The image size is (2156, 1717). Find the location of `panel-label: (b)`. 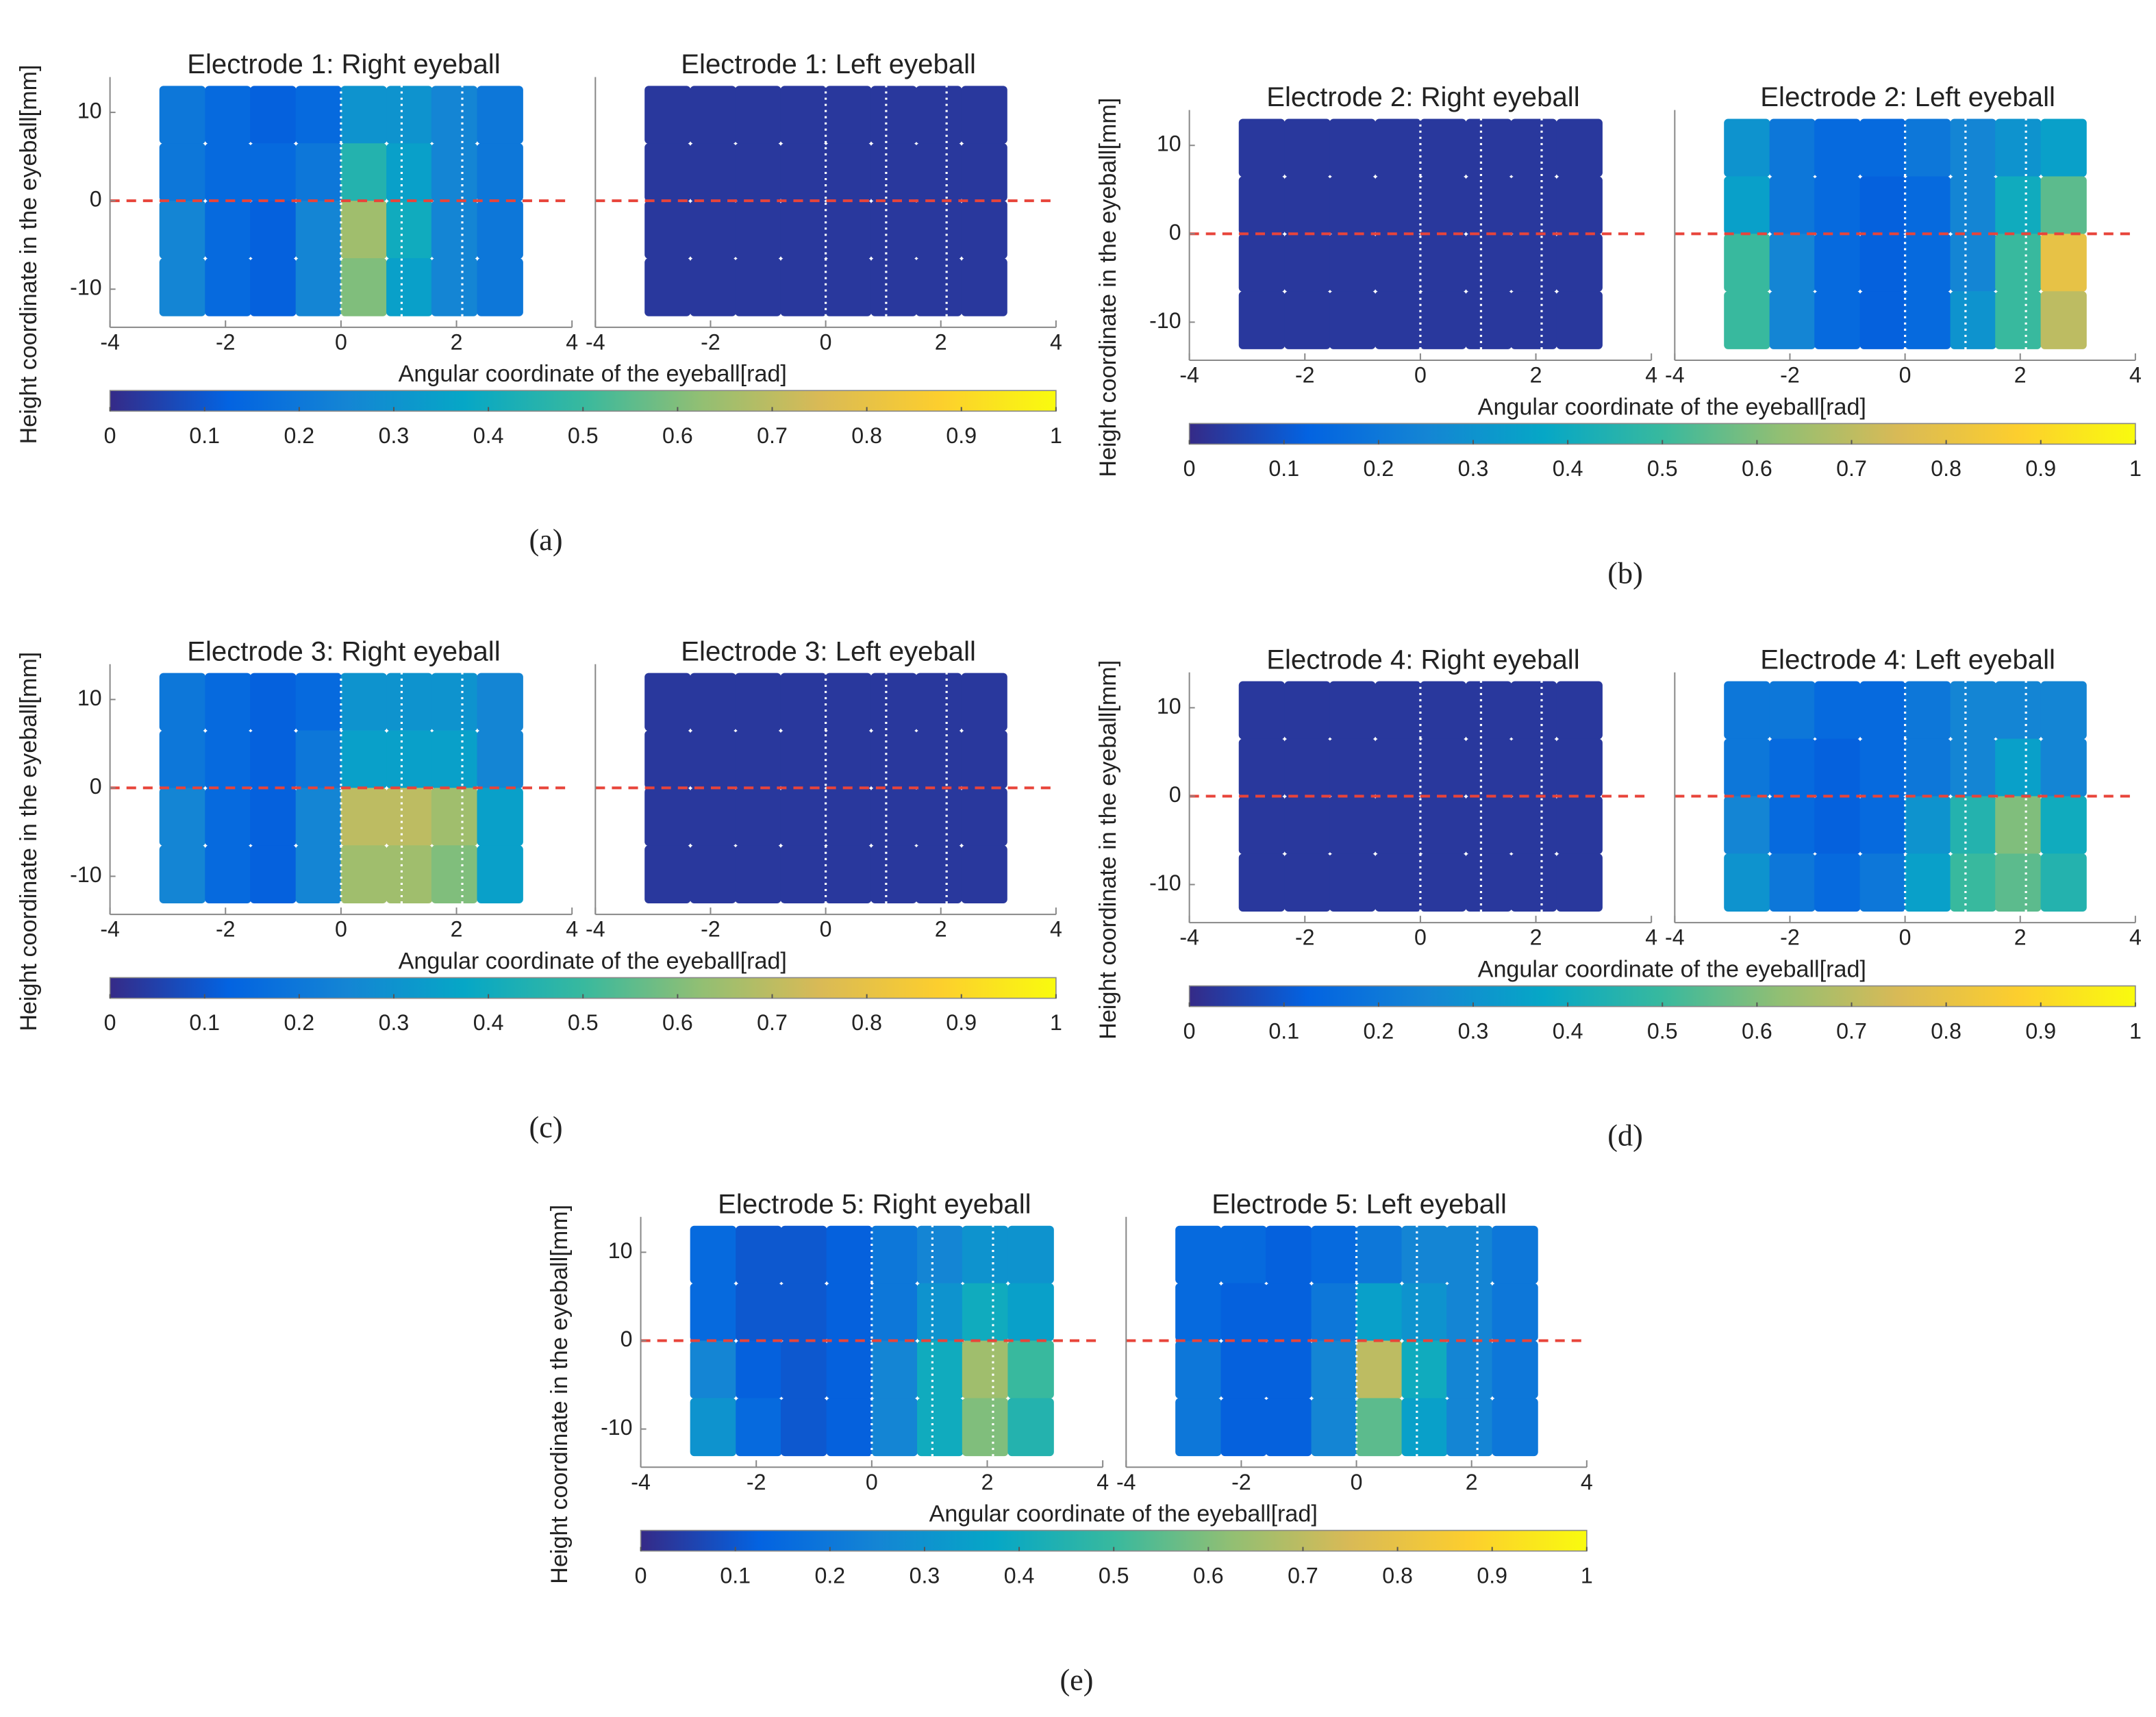

panel-label: (b) is located at coordinates (1625, 573).